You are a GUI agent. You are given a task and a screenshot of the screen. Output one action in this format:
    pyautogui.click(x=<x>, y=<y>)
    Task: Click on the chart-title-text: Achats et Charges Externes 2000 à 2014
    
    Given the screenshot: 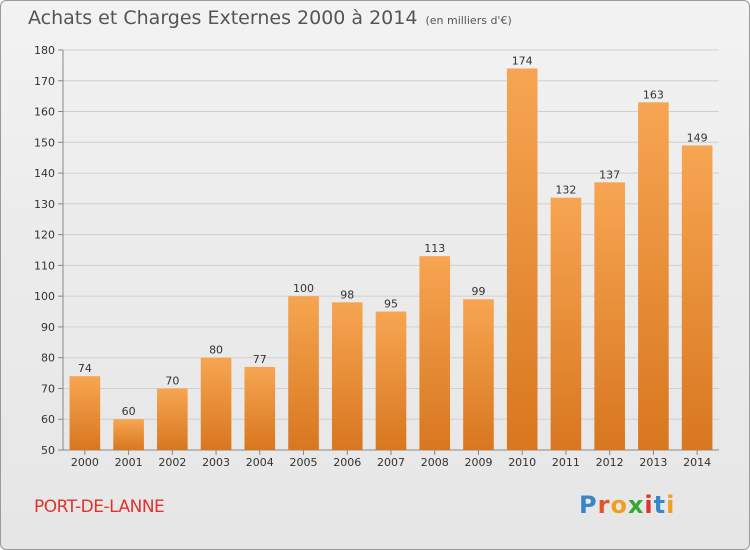 What is the action you would take?
    pyautogui.click(x=223, y=18)
    